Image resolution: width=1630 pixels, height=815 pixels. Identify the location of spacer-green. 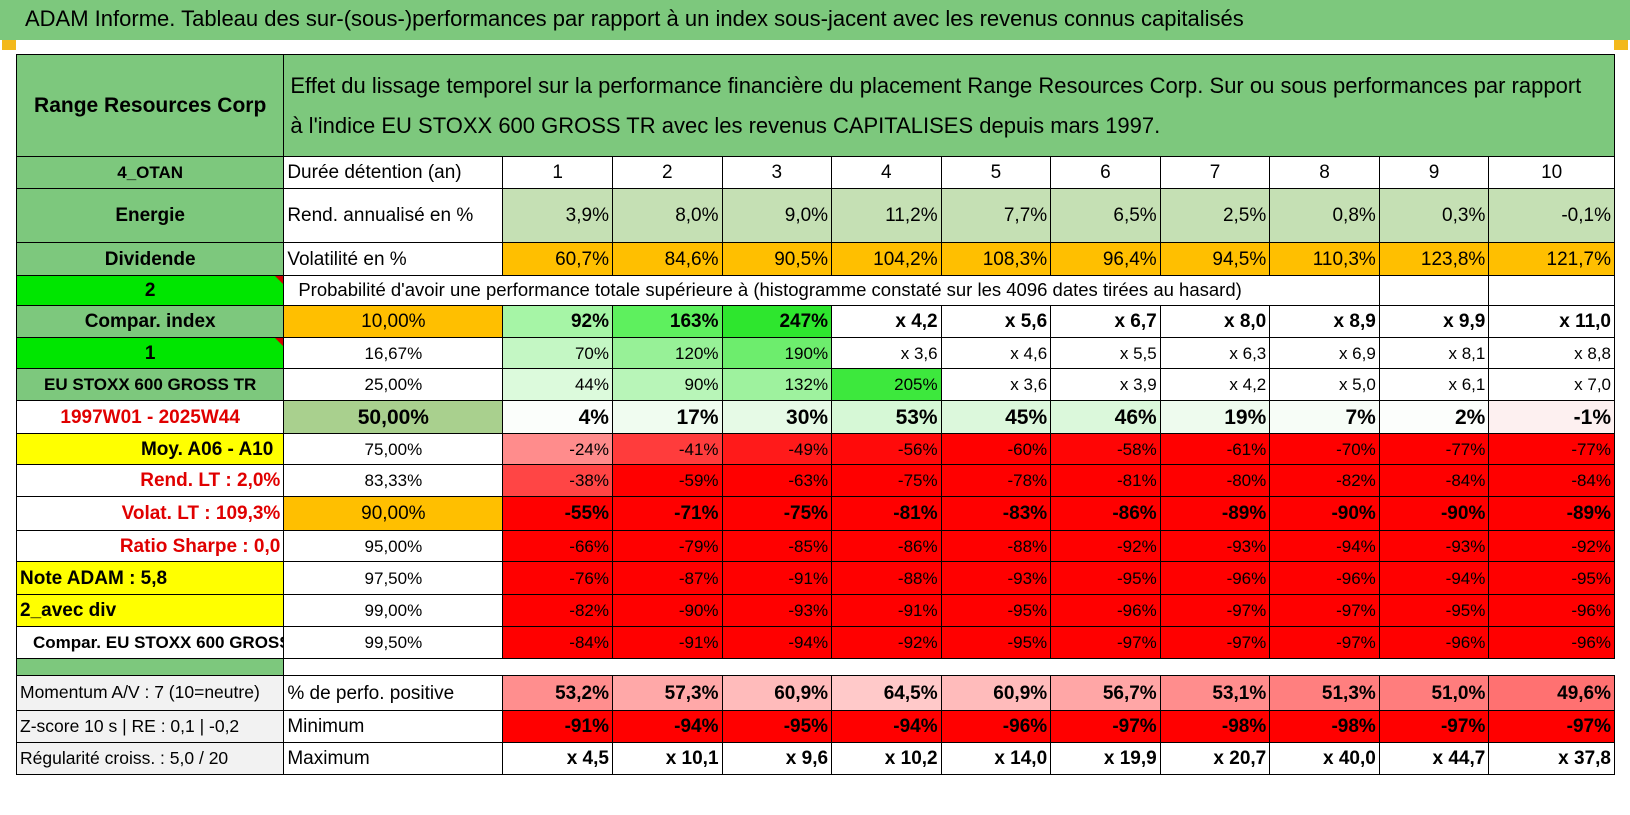
(150, 667).